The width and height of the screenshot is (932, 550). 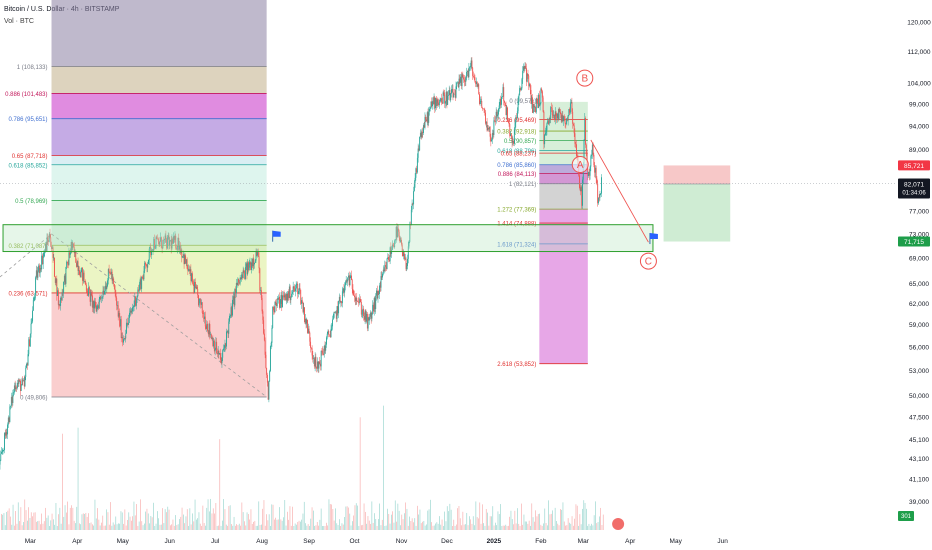 I want to click on time-tick-label: Apr, so click(x=630, y=541).